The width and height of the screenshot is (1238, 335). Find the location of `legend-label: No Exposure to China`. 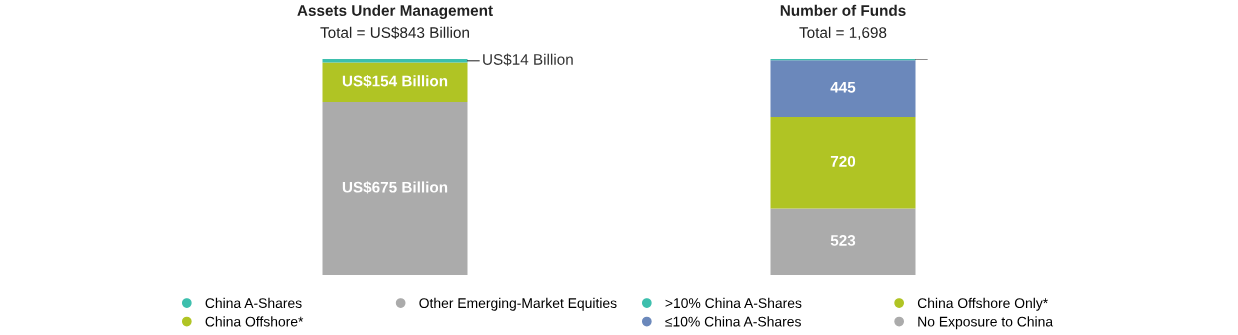

legend-label: No Exposure to China is located at coordinates (986, 323).